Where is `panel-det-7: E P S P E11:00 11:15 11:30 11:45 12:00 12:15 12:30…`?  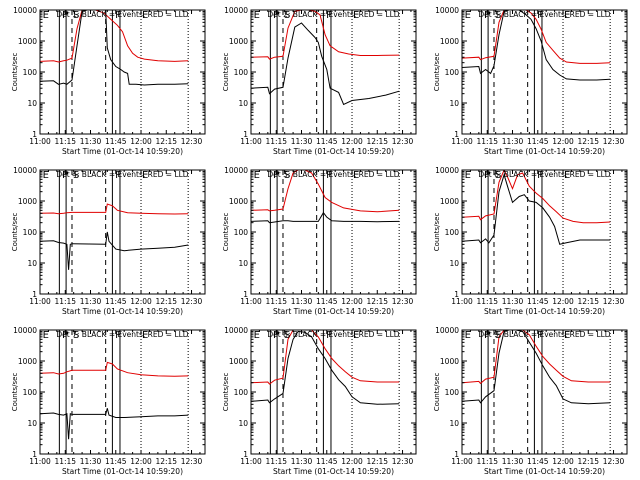 panel-det-7: E P S P E11:00 11:15 11:30 11:45 12:00 12:15 12:30… is located at coordinates (108, 401).